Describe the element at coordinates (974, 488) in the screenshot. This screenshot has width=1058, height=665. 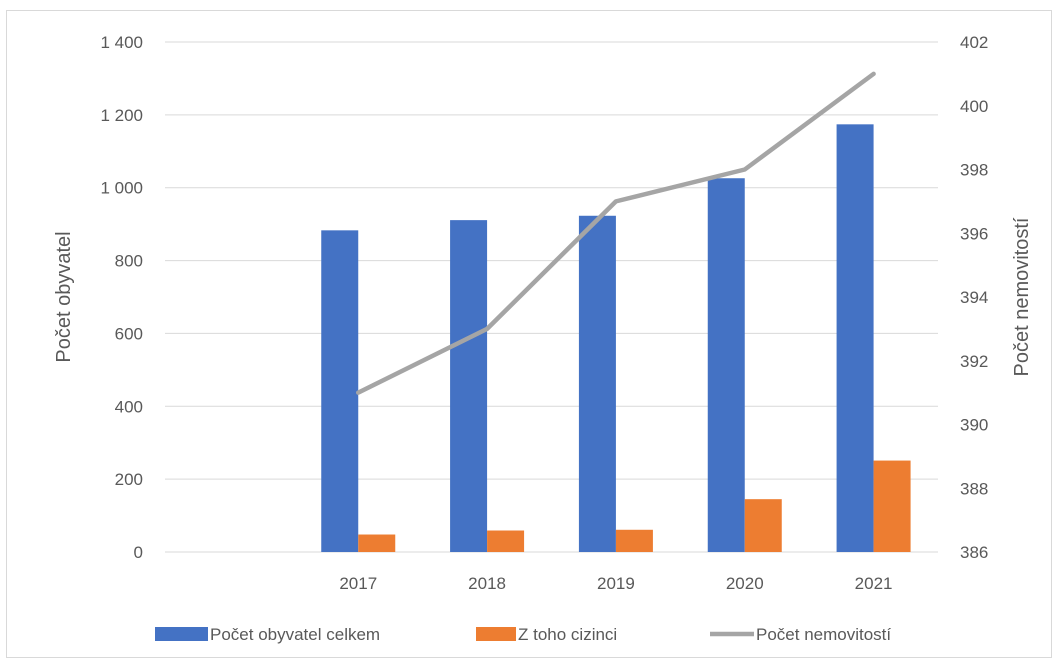
I see `y2-tick-label: 388` at that location.